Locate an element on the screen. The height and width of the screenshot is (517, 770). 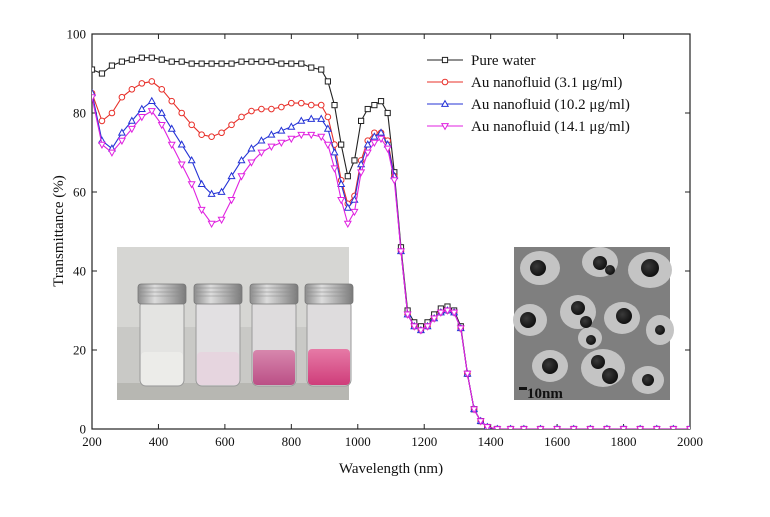
vials-photo-inset is located at coordinates (235, 323).